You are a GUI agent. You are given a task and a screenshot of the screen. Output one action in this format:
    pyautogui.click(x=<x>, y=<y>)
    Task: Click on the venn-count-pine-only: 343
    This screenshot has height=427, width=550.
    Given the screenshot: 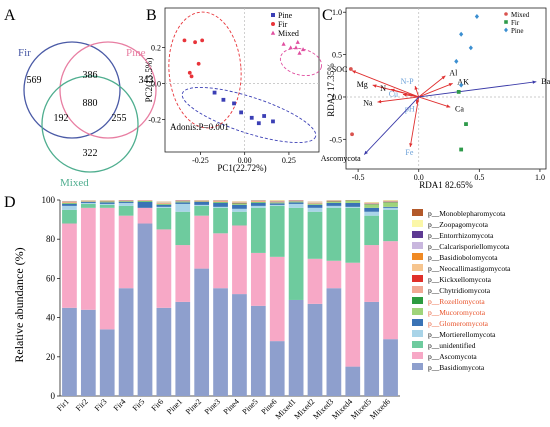 What is the action you would take?
    pyautogui.click(x=146, y=80)
    